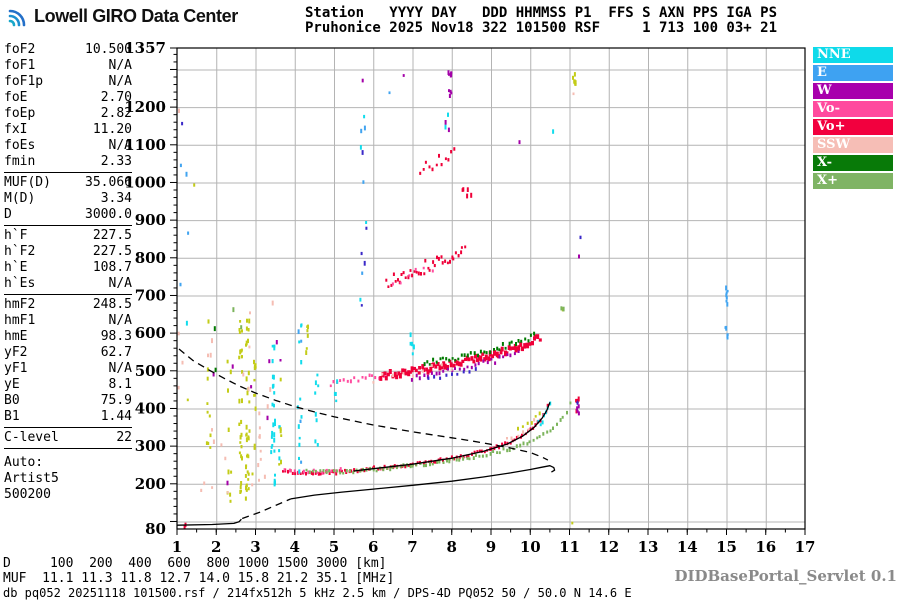 This screenshot has height=600, width=900. What do you see at coordinates (68, 337) in the screenshot?
I see `param-row-hmE: hmE 98.3` at bounding box center [68, 337].